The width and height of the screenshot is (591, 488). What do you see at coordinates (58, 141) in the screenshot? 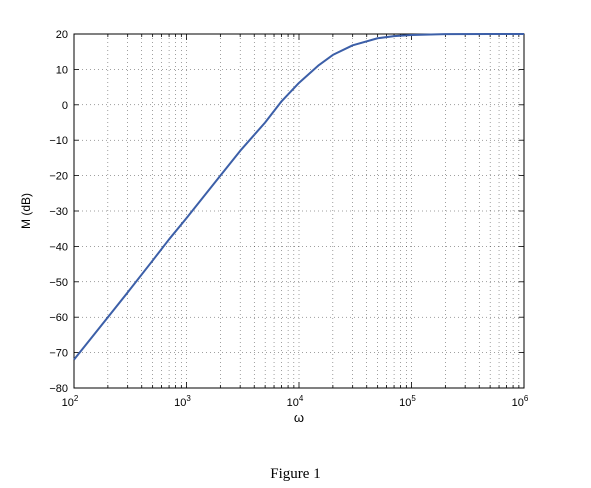
I see `y-tick-label: −10` at bounding box center [58, 141].